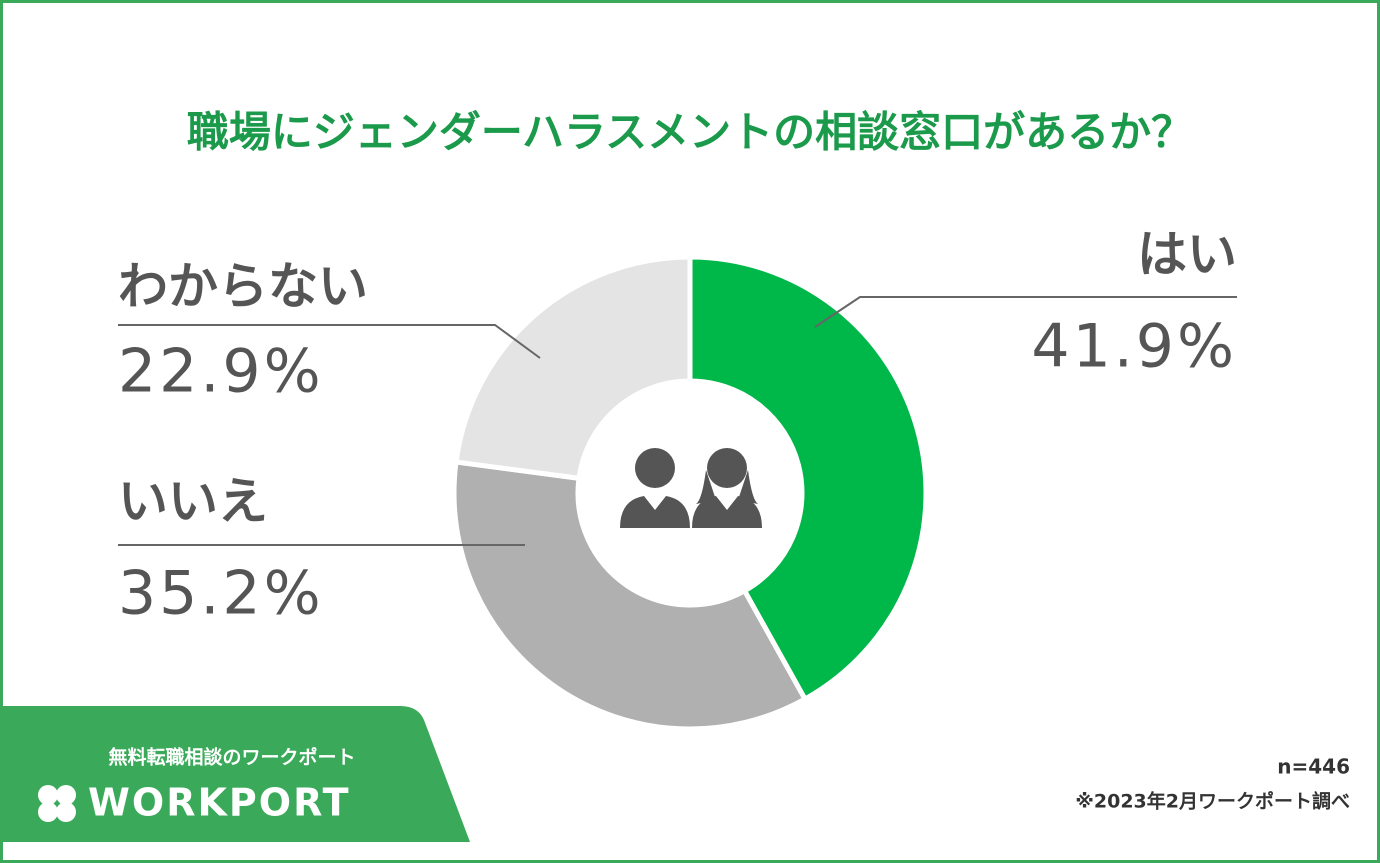 The width and height of the screenshot is (1380, 863). What do you see at coordinates (691, 488) in the screenshot?
I see `people-icon` at bounding box center [691, 488].